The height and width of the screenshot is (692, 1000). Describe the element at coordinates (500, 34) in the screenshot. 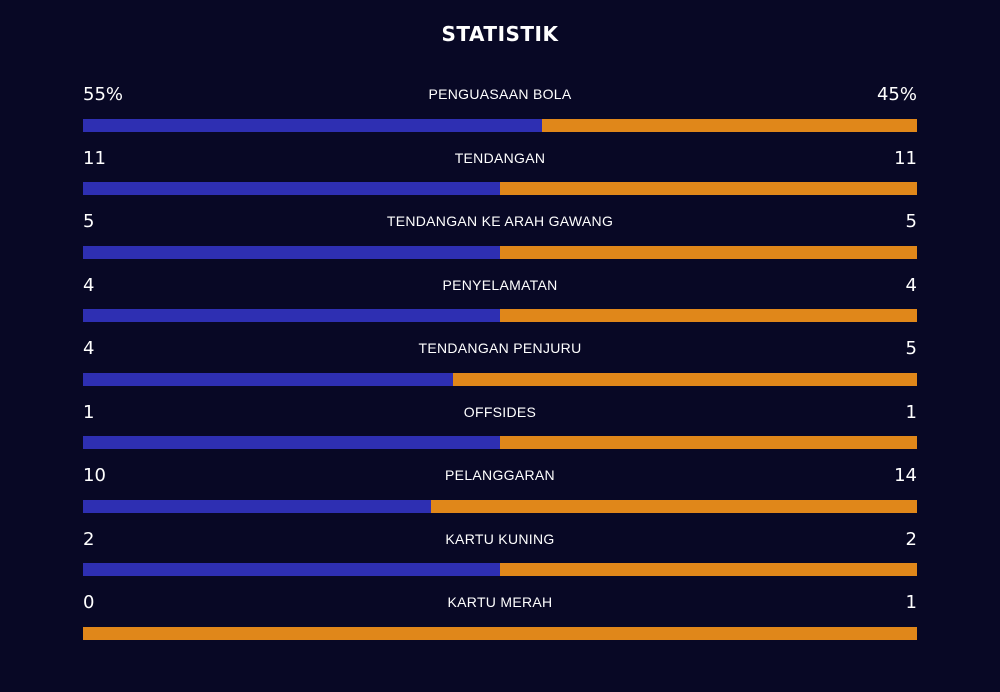

I see `stats-title: STATISTIK` at that location.